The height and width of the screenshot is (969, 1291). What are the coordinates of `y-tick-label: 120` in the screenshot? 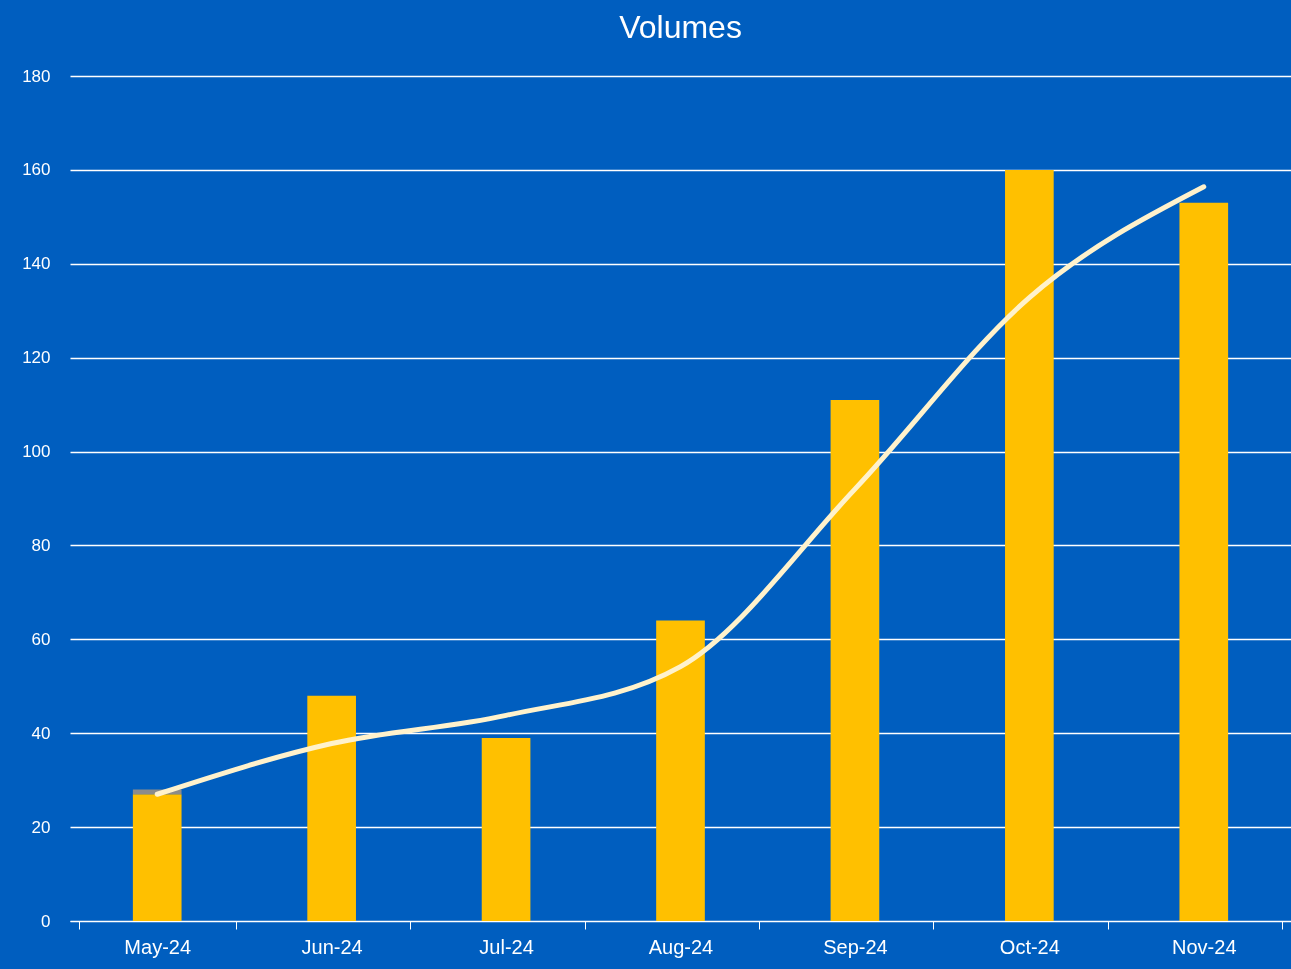 It's located at (36, 358).